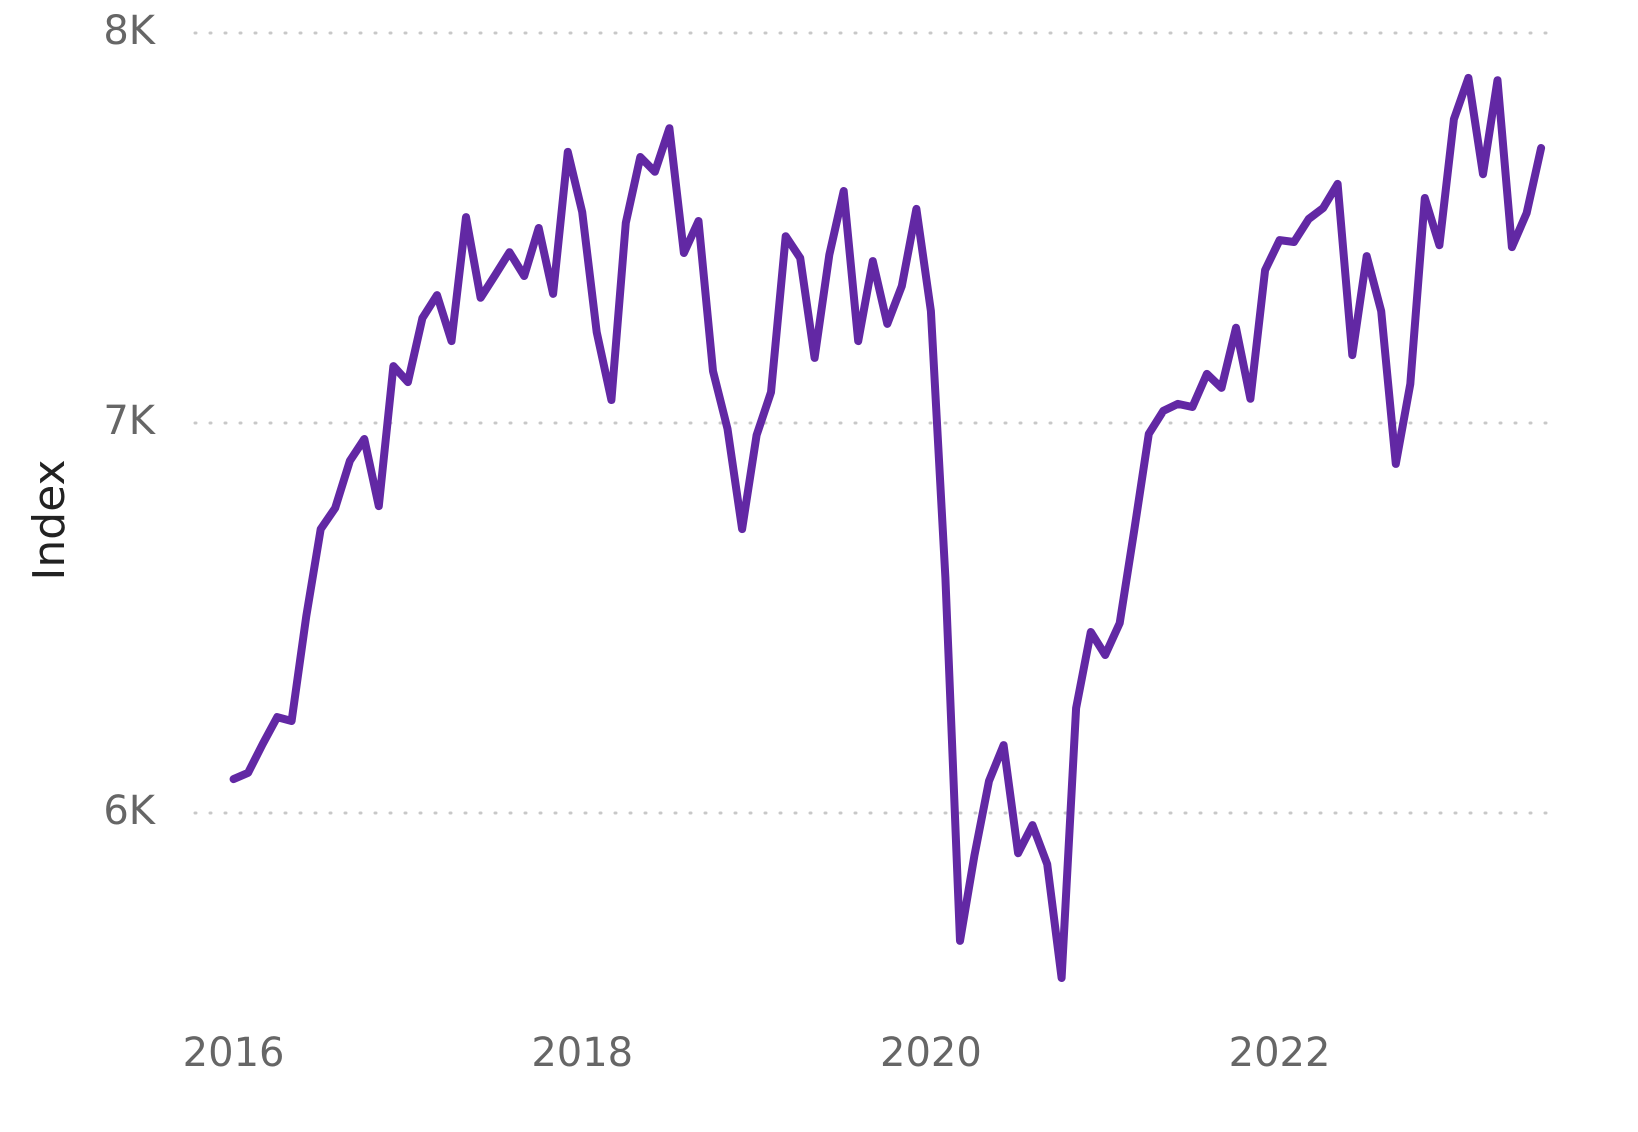  I want to click on x-tick-label: 2022, so click(1280, 1053).